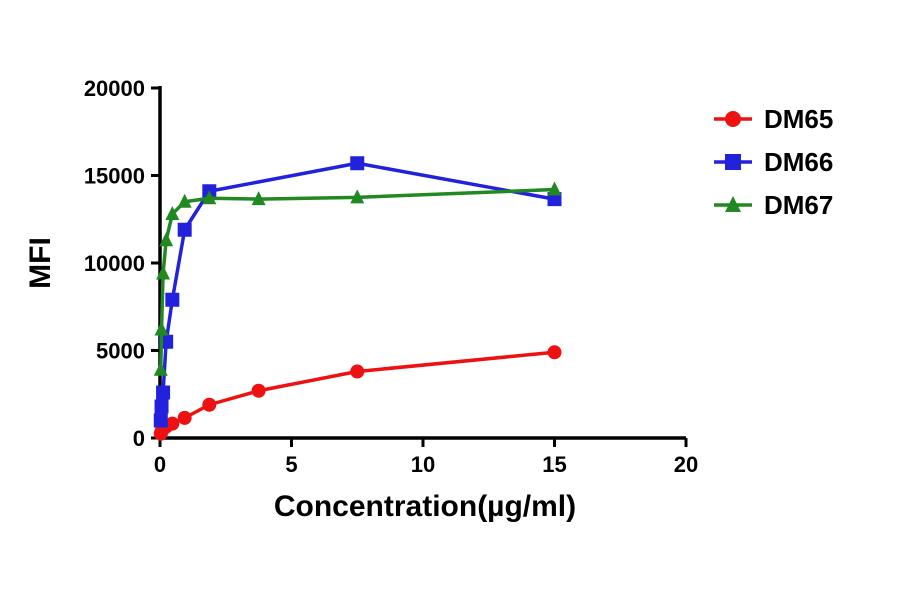 The image size is (900, 594). I want to click on x-tick-label: 10, so click(423, 464).